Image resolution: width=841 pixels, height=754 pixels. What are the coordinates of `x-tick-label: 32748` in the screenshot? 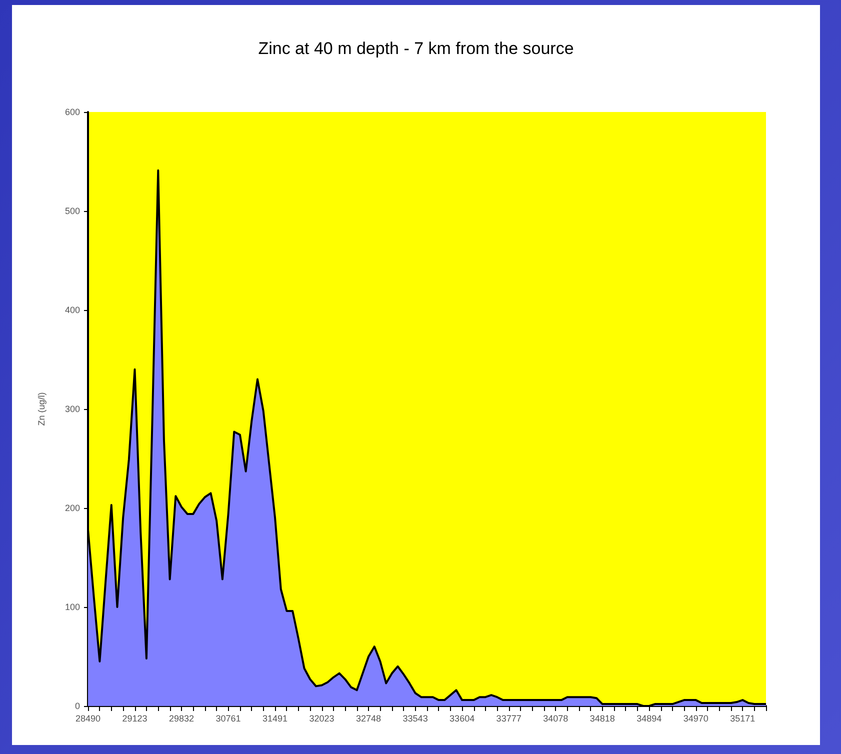 It's located at (369, 719).